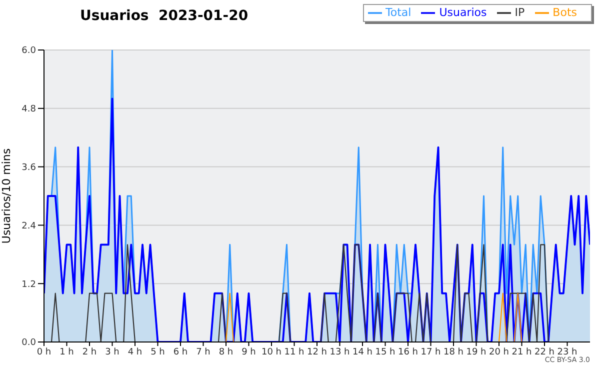 The height and width of the screenshot is (370, 600). Describe the element at coordinates (399, 12) in the screenshot. I see `legend-label: Total` at that location.